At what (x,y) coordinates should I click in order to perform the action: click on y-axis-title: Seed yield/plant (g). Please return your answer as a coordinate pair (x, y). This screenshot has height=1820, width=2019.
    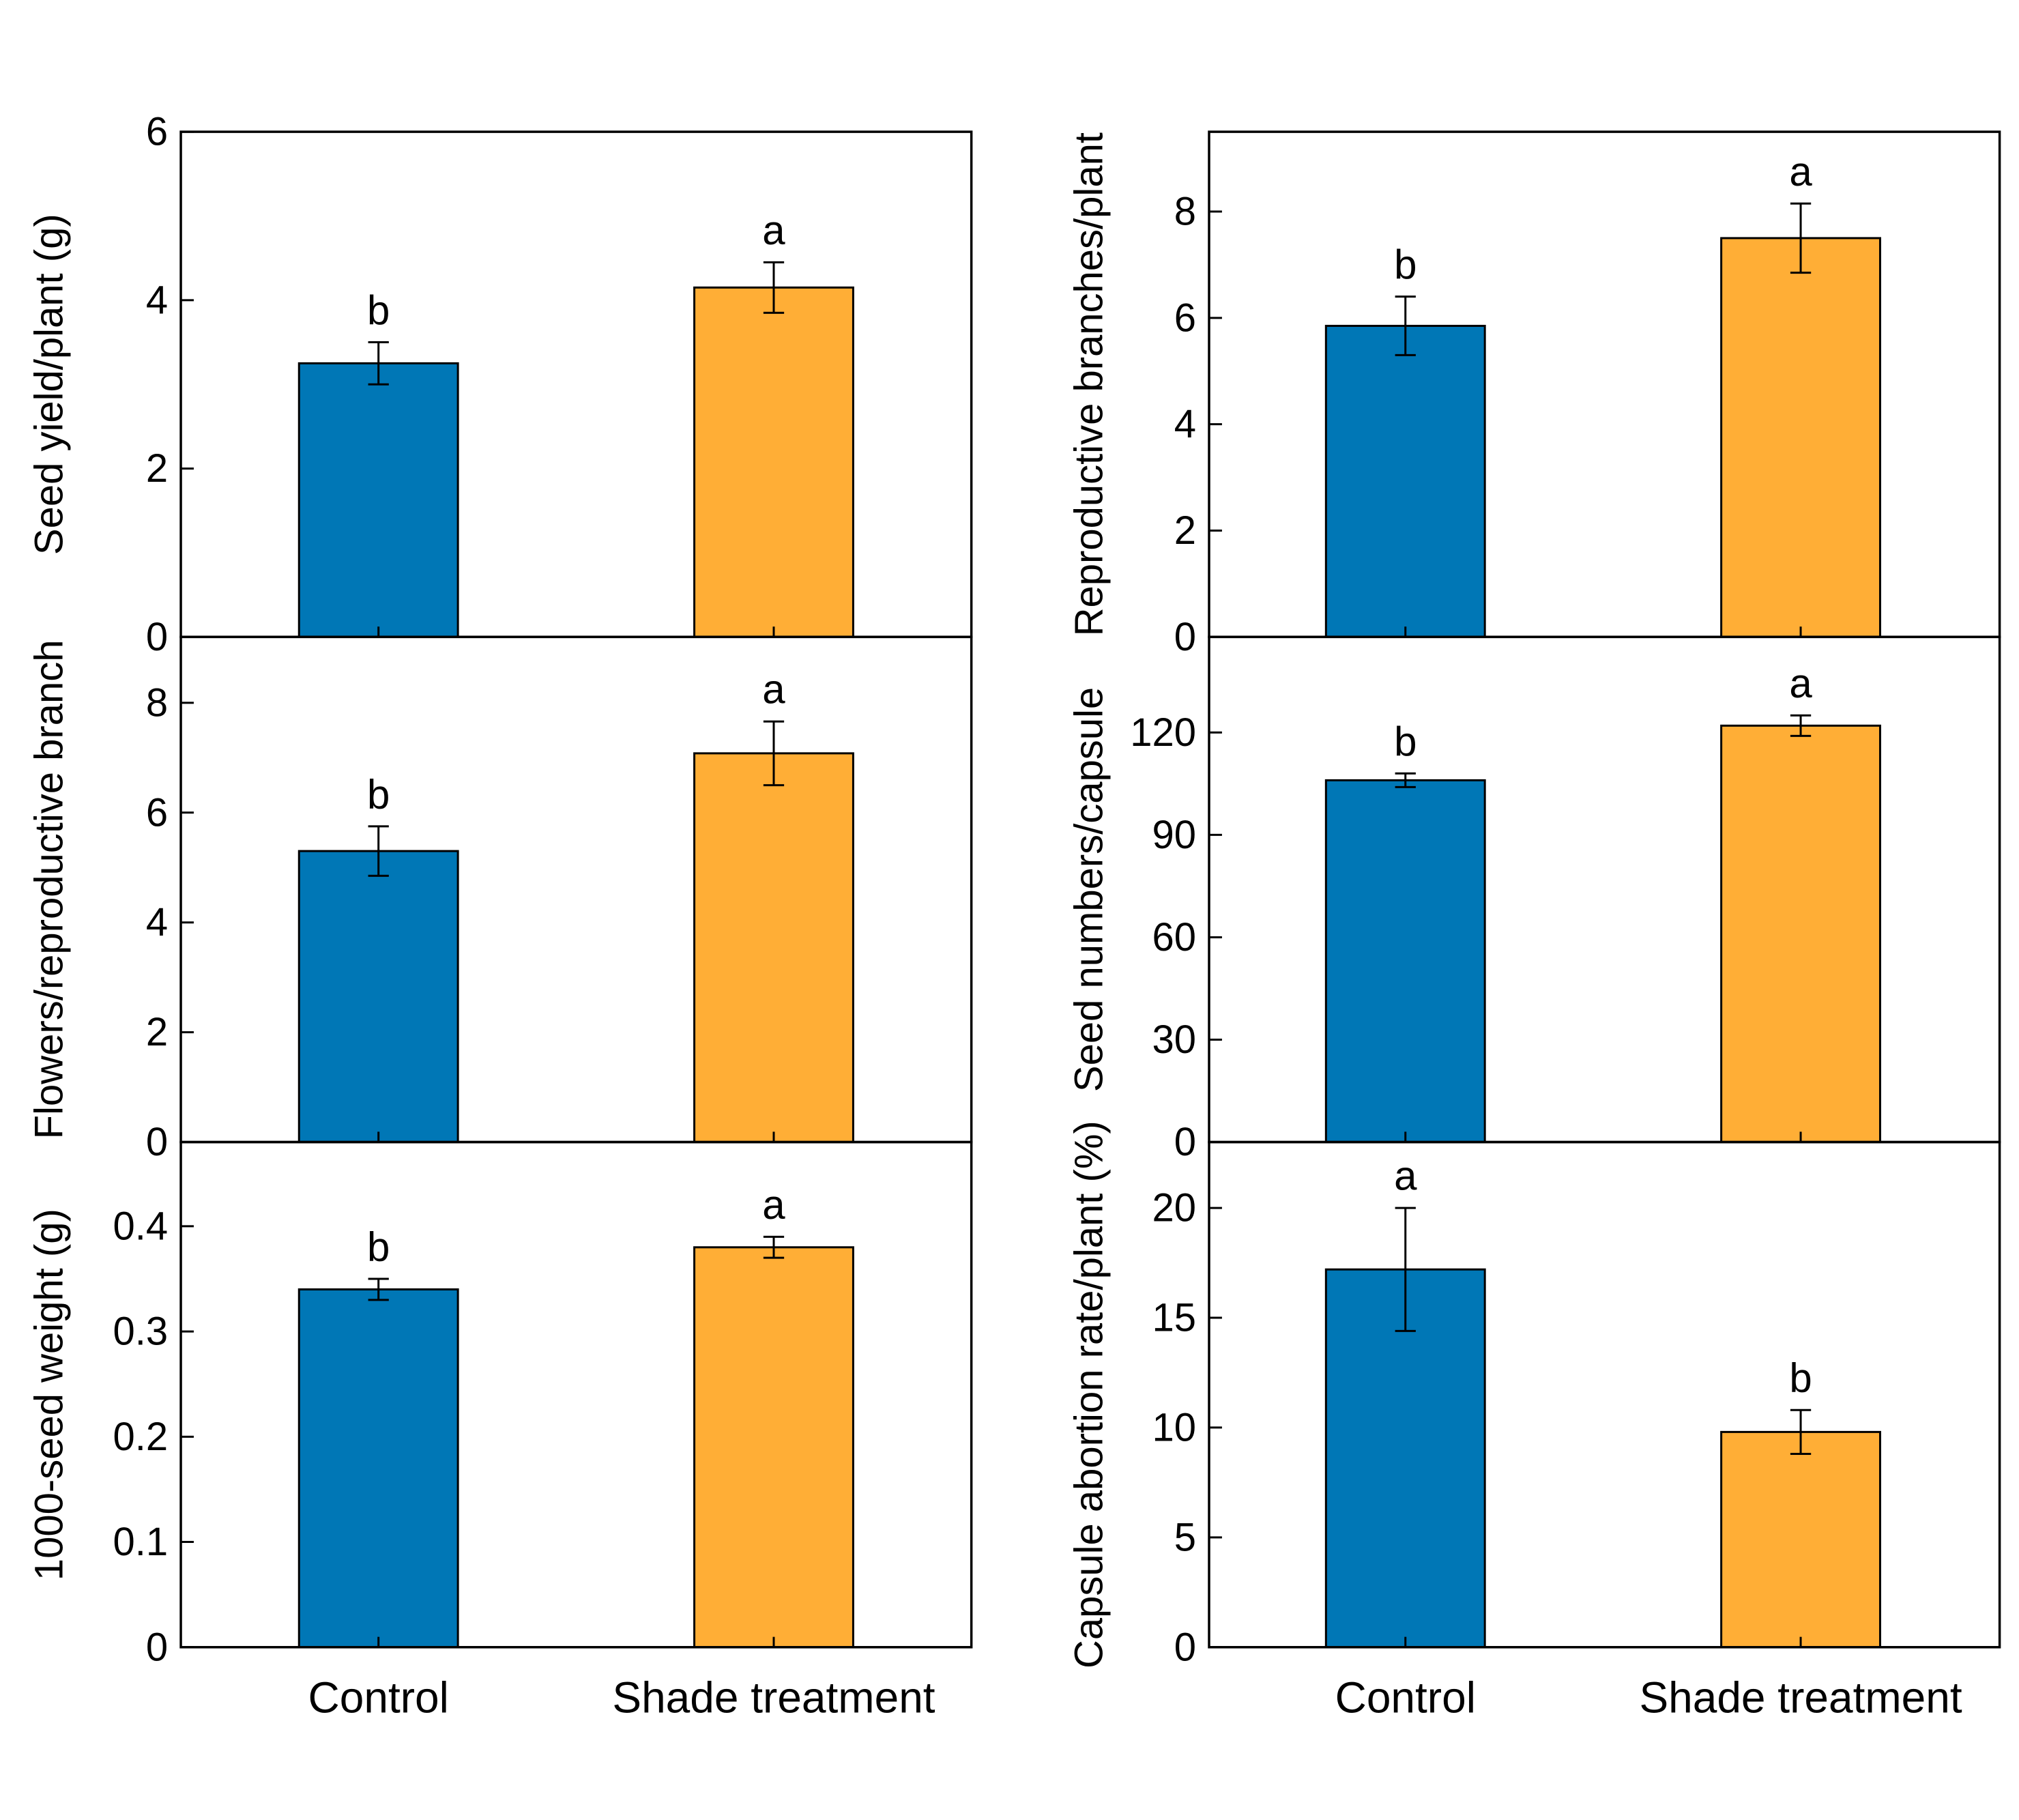
    Looking at the image, I should click on (49, 384).